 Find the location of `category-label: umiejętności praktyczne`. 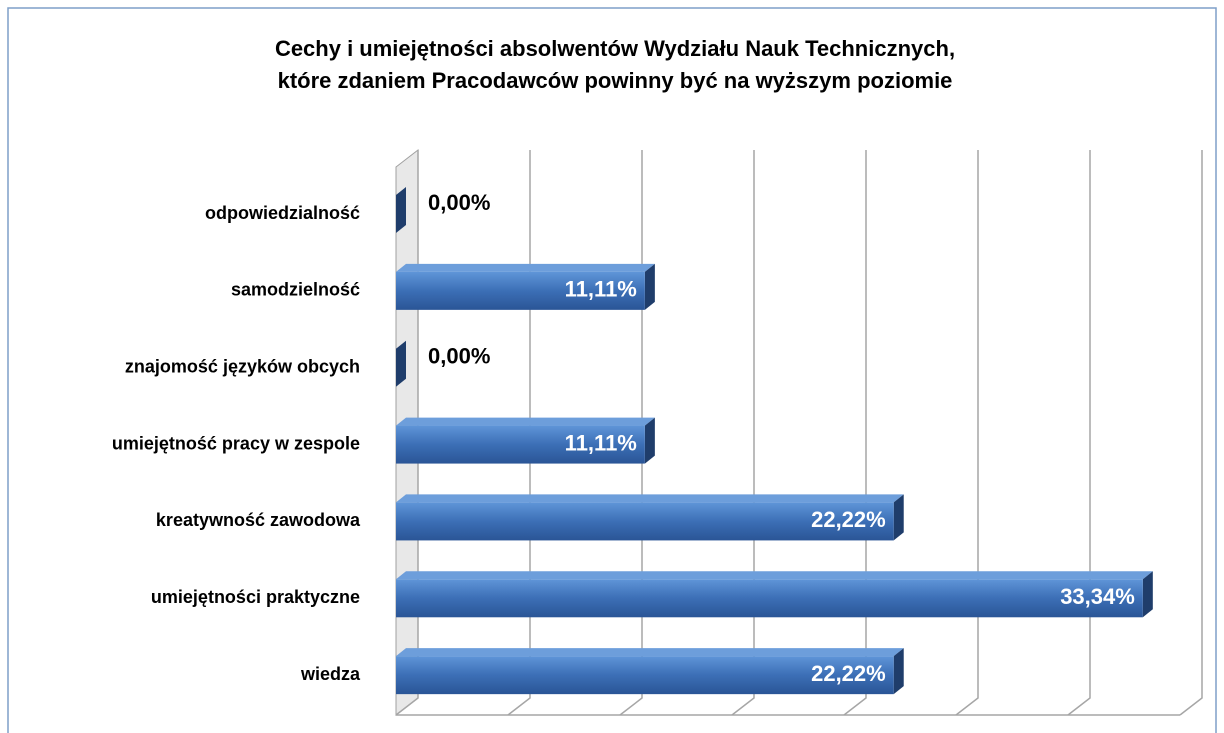

category-label: umiejętności praktyczne is located at coordinates (255, 597).